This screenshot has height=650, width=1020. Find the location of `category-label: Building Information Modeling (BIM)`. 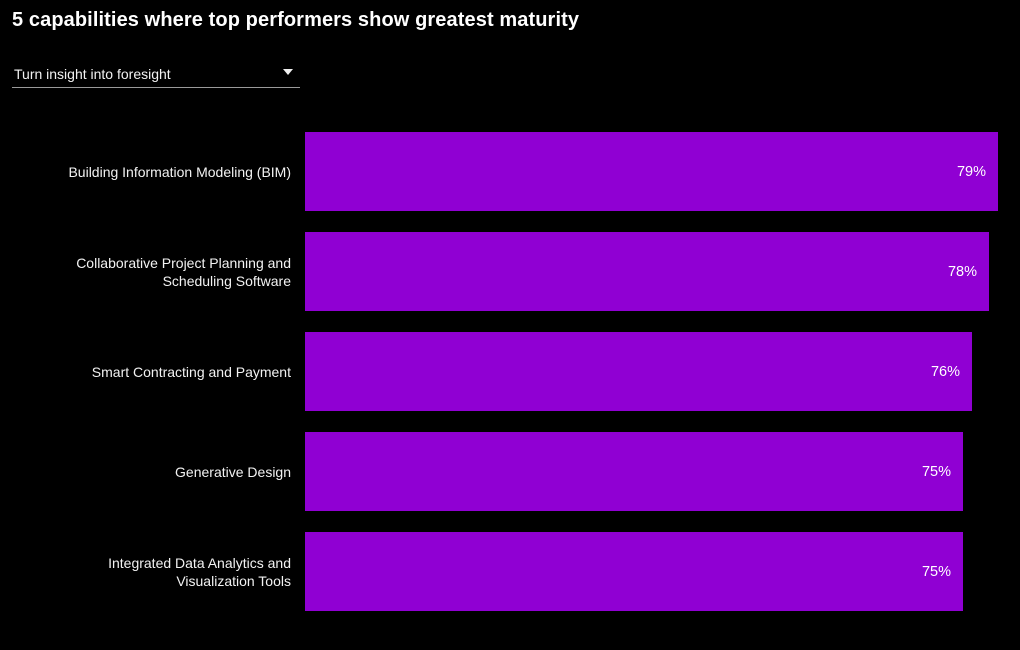

category-label: Building Information Modeling (BIM) is located at coordinates (145, 171).